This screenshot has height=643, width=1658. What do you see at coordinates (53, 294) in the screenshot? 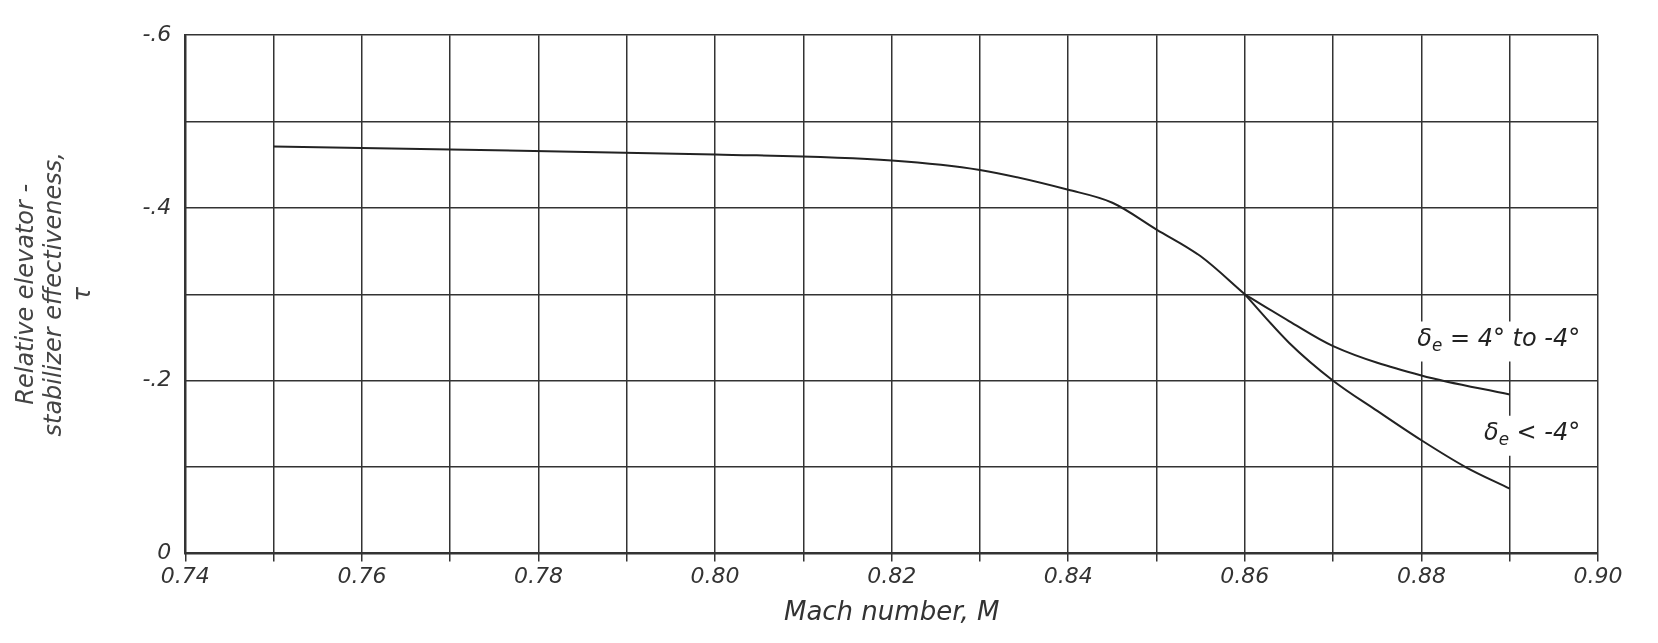
I see `y-axis-title: Relative elevator - stabilizer effectiveness, τ` at bounding box center [53, 294].